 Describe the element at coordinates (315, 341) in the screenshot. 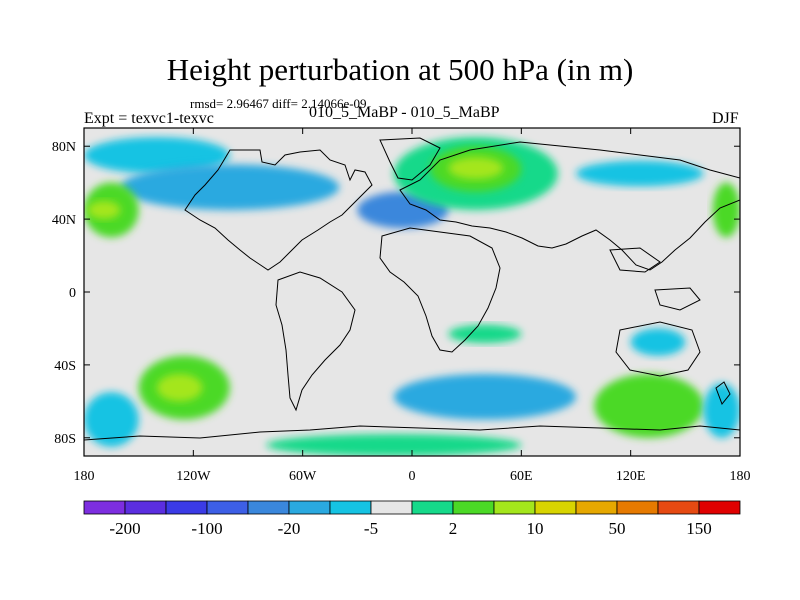

I see `south-america-outline` at that location.